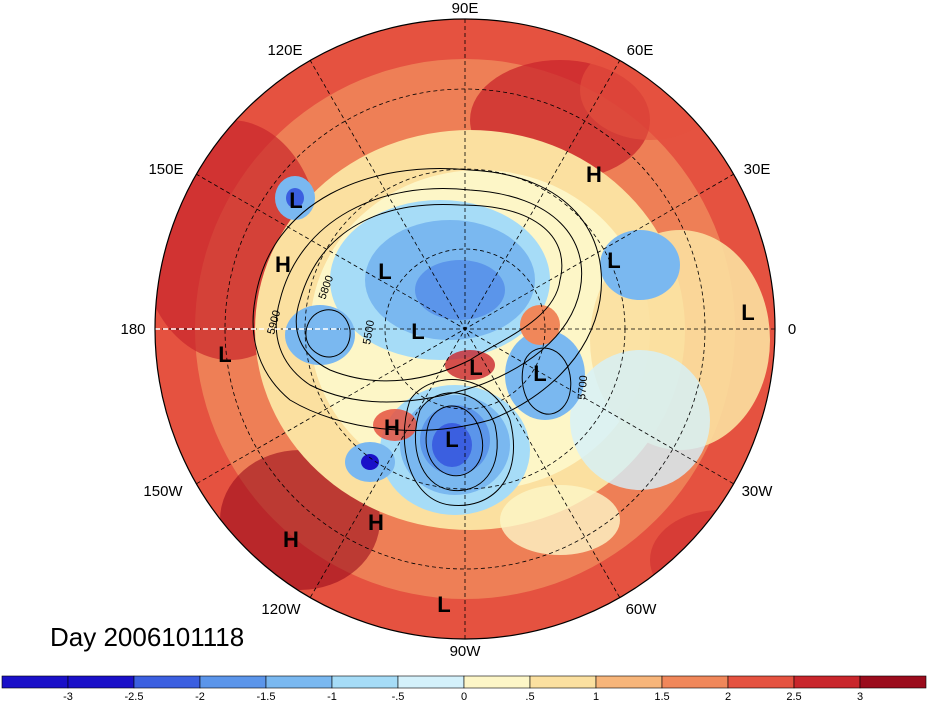  I want to click on plot-title: Day 2006101118, so click(147, 637).